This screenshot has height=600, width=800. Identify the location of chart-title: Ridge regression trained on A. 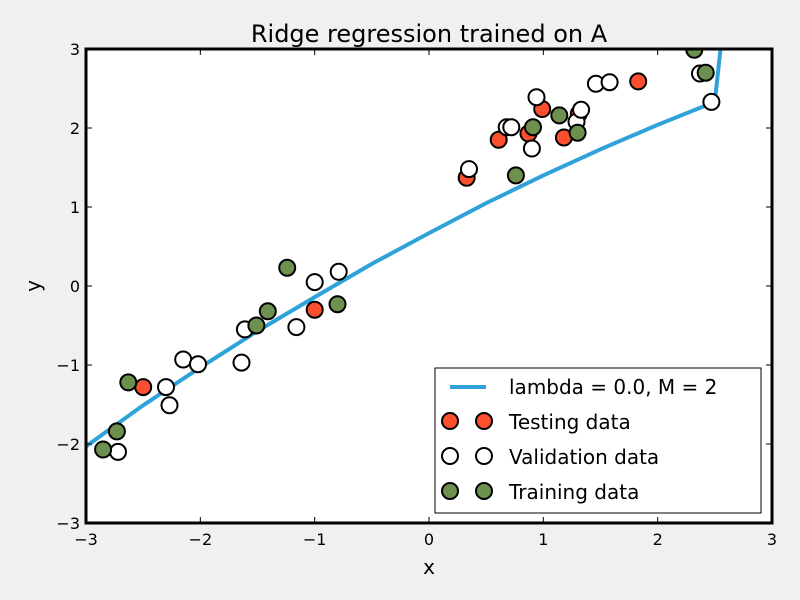
(429, 34).